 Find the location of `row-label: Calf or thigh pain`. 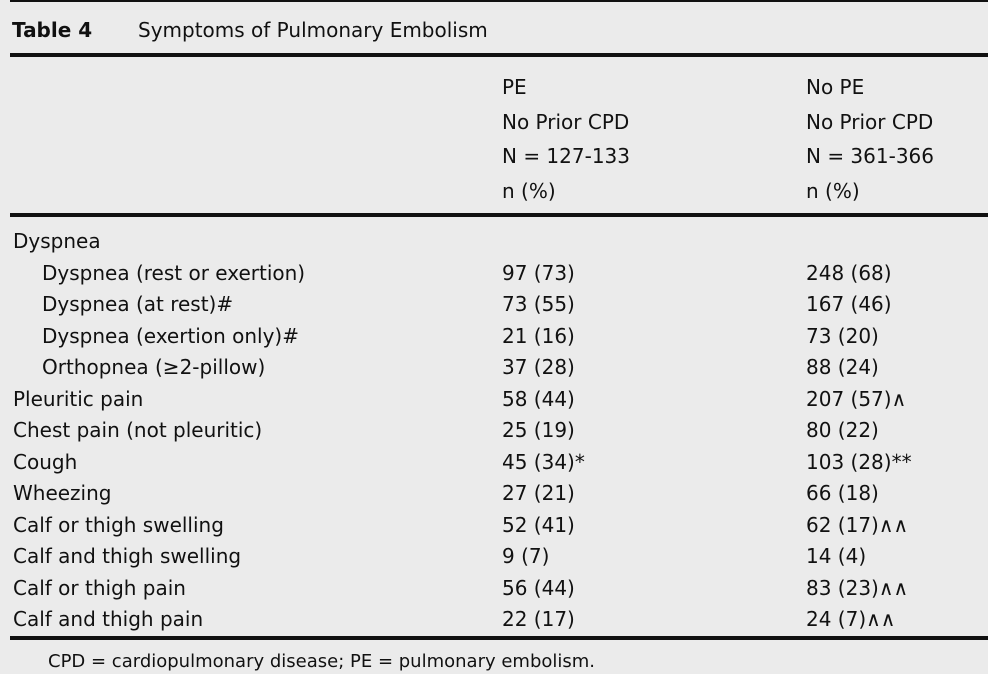

row-label: Calf or thigh pain is located at coordinates (99, 587).